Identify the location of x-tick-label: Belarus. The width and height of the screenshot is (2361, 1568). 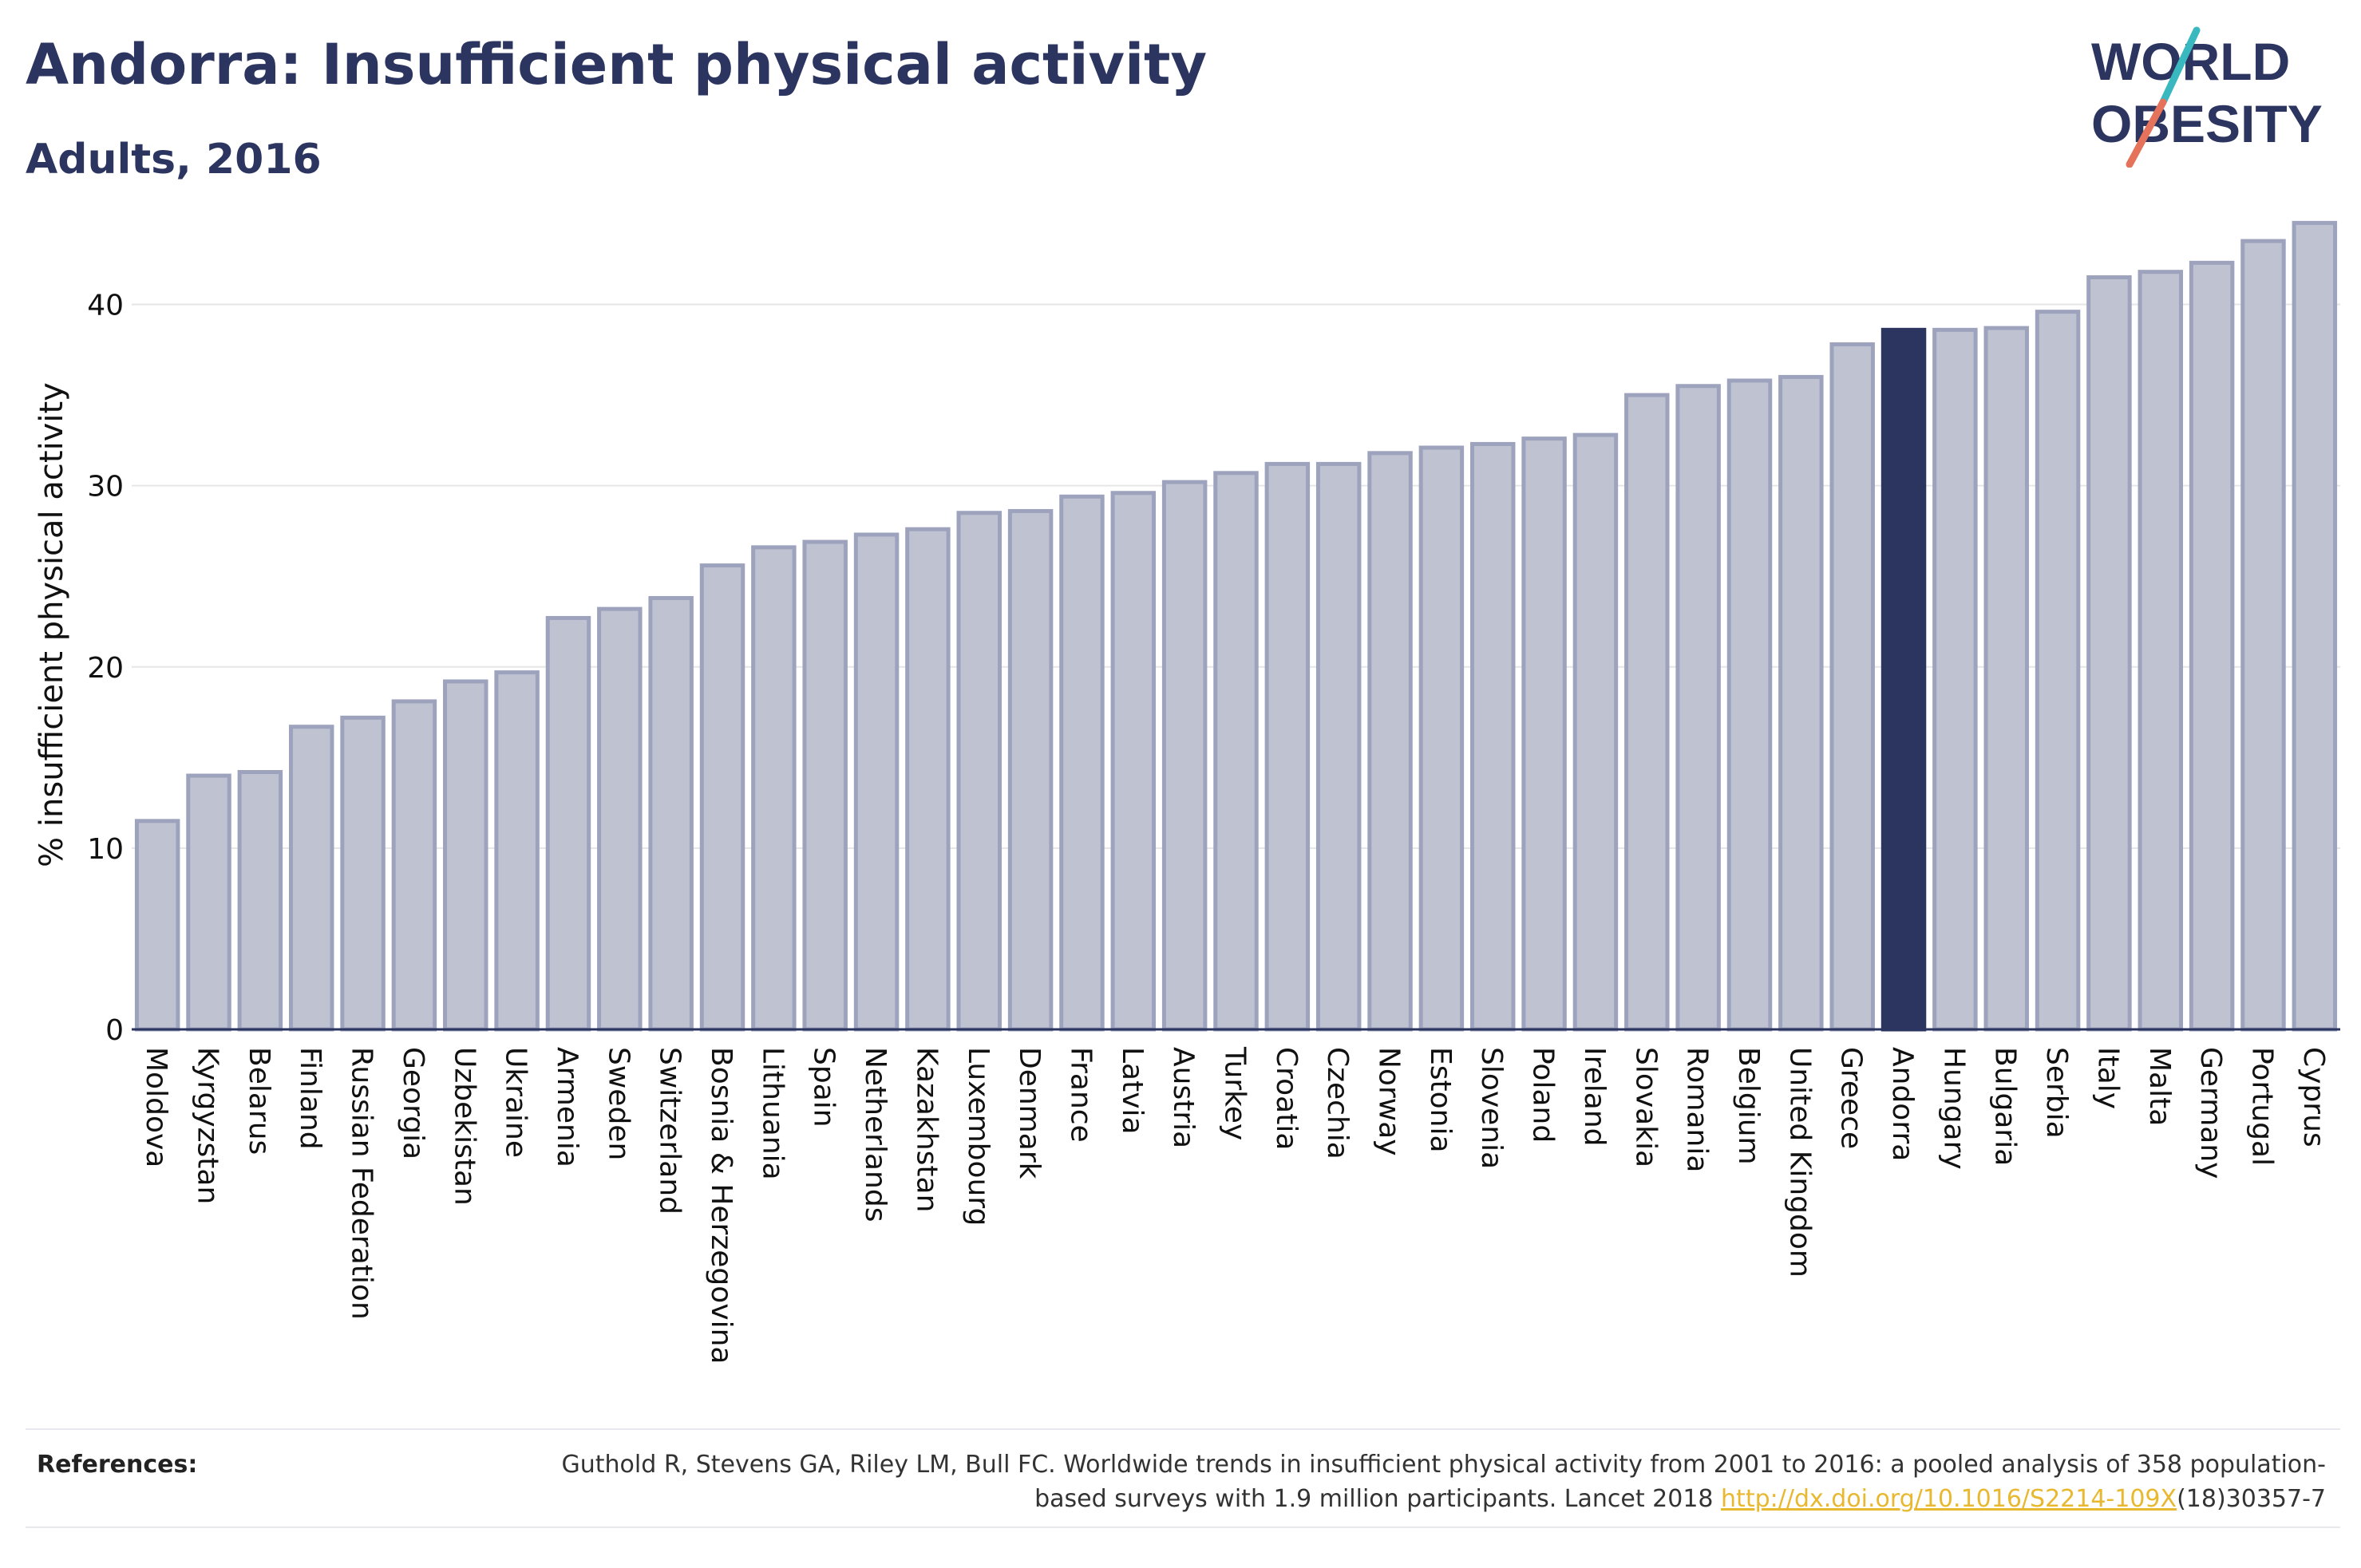
(259, 1101).